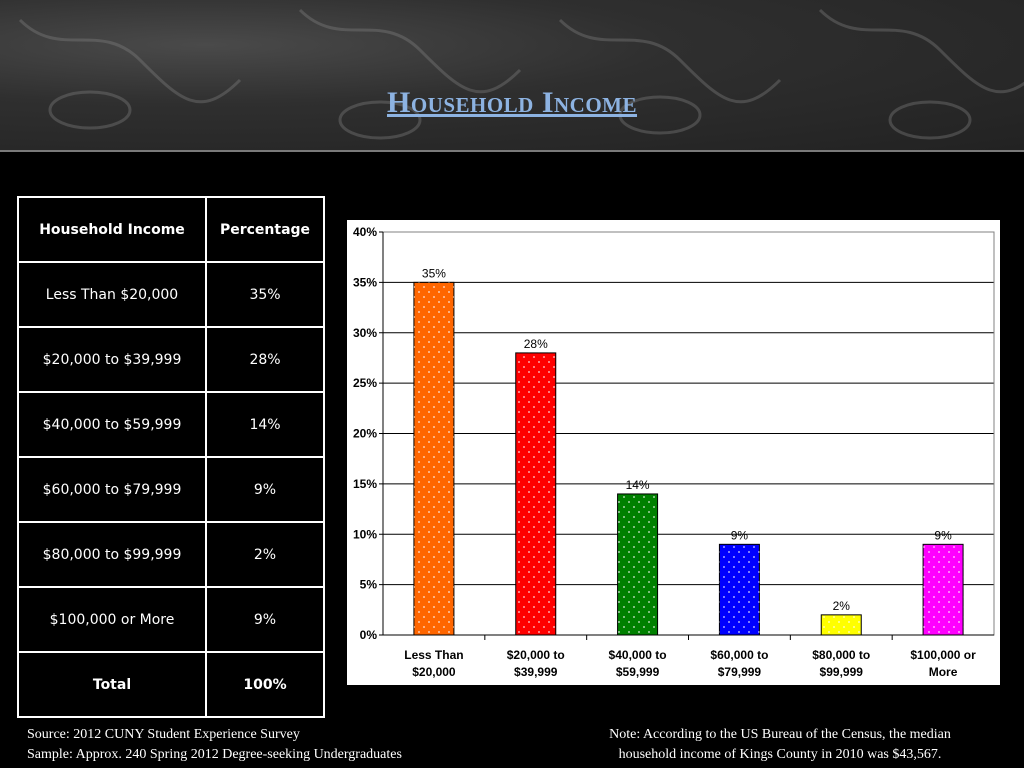 The image size is (1024, 768). Describe the element at coordinates (433, 655) in the screenshot. I see `x-tick-label: Less Than` at that location.